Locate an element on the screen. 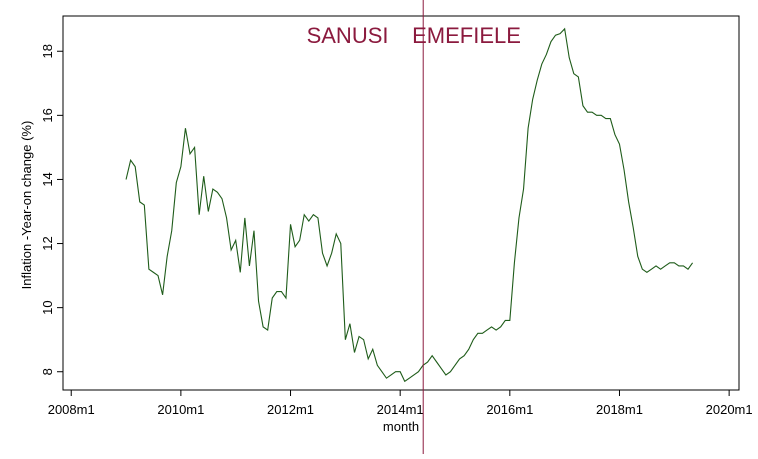 The image size is (758, 459). y-axis: 8 10 12 14 16 18 is located at coordinates (51, 209).